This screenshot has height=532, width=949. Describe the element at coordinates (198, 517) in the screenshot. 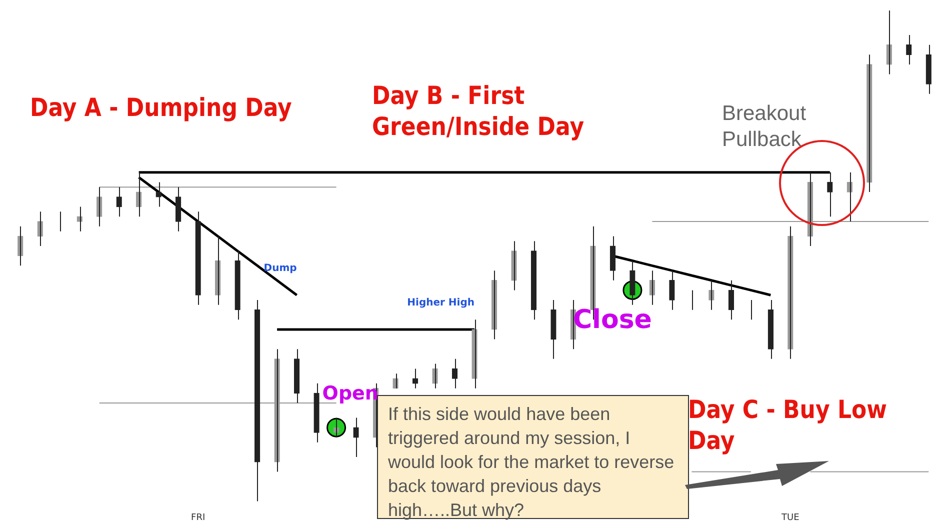

I see `x-tick-label: FRI` at that location.